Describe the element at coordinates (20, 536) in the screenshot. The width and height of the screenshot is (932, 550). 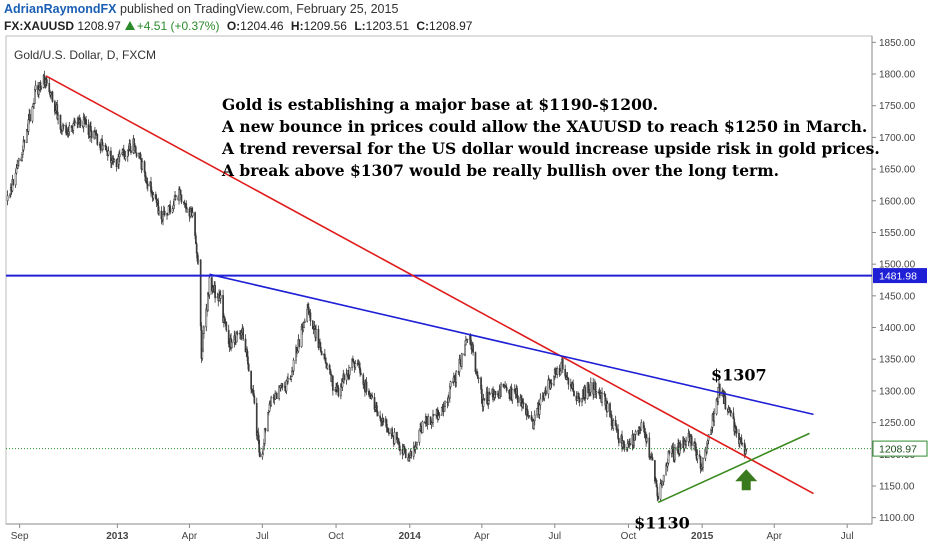
I see `x-tick-label: Sep` at that location.